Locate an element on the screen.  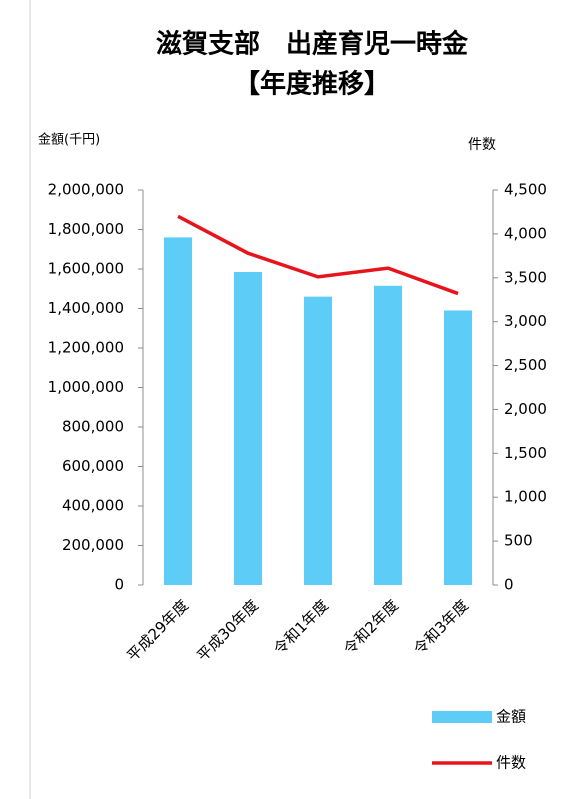
y-tick-label: 0 is located at coordinates (119, 585).